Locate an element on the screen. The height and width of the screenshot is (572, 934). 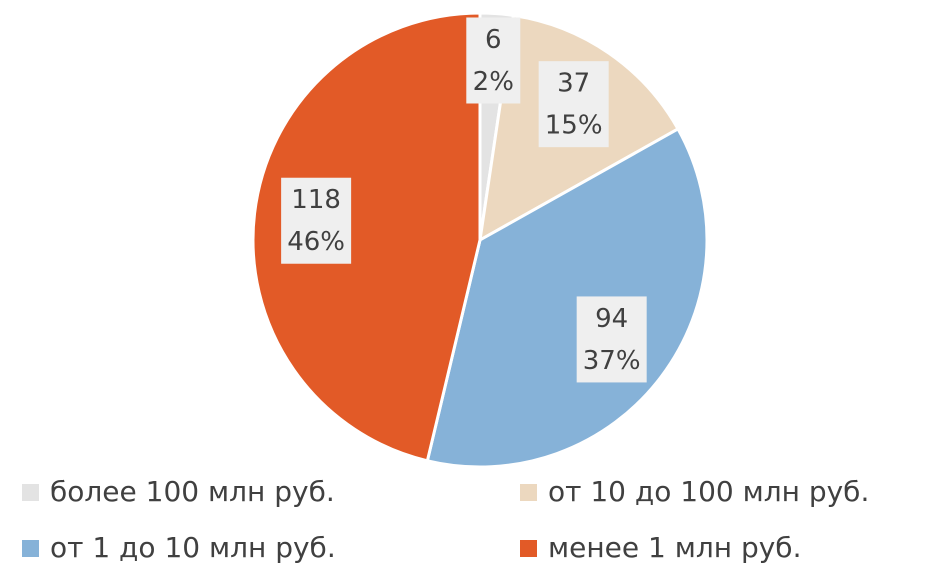
data-label-value: 94 is located at coordinates (611, 319).